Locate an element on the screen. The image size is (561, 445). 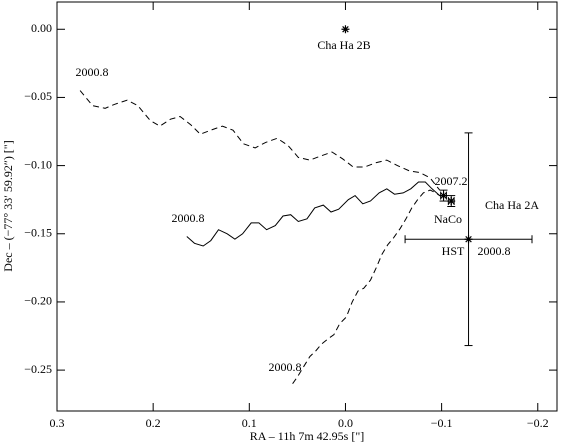
x-tick-label: 0.1 is located at coordinates (249, 423).